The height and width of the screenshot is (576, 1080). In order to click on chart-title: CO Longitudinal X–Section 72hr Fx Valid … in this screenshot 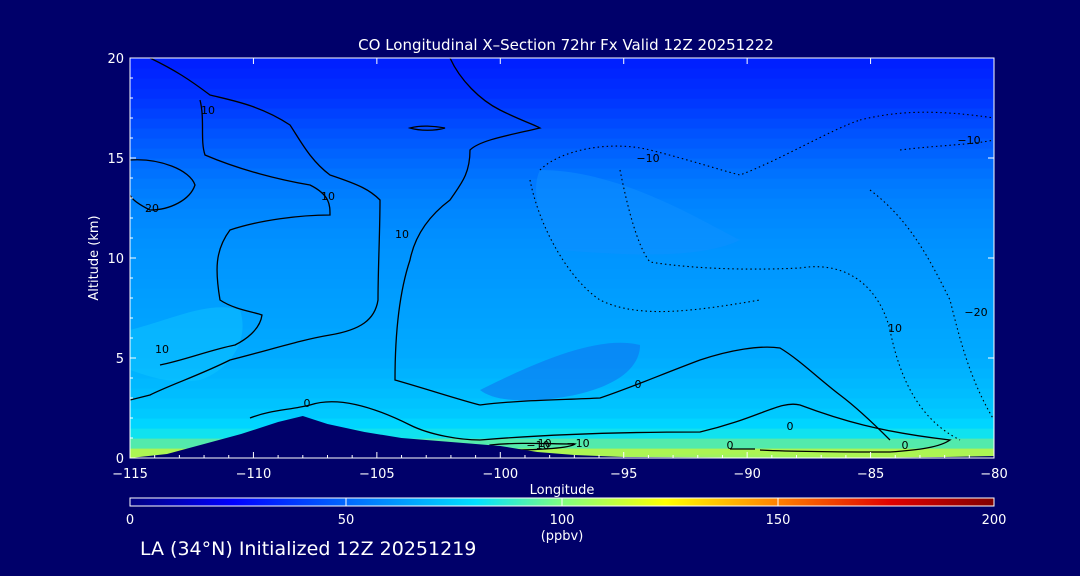, I will do `click(566, 45)`.